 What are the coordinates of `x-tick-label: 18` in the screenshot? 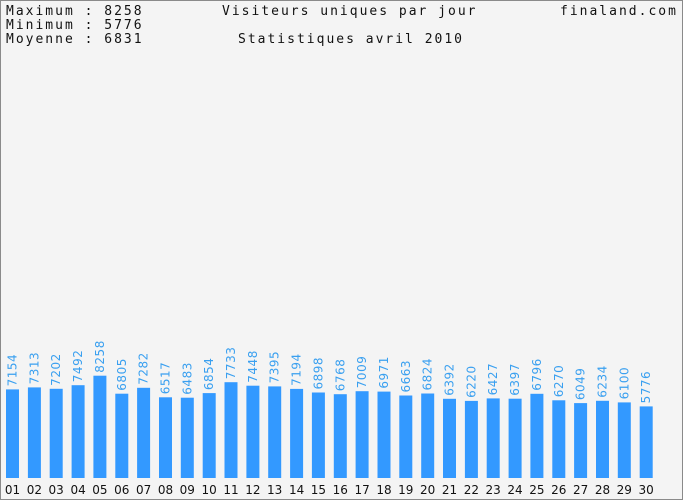 It's located at (383, 490).